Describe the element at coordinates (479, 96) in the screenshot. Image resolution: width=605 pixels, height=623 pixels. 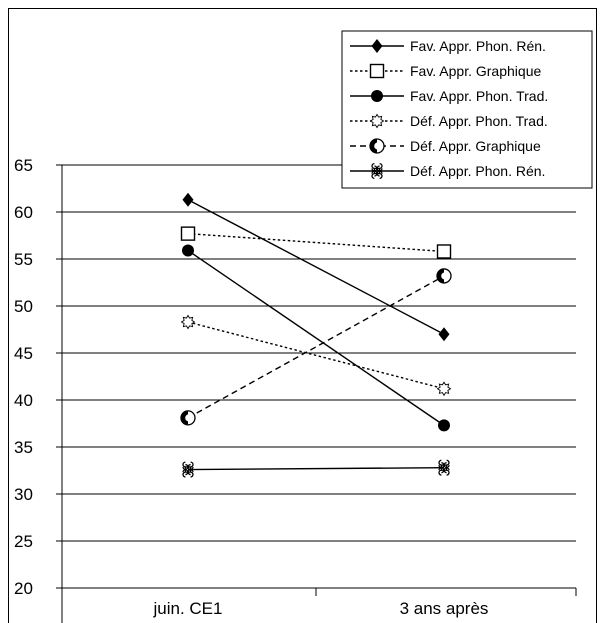
I see `legend-label-3: Fav. Appr. Phon. Trad.` at that location.